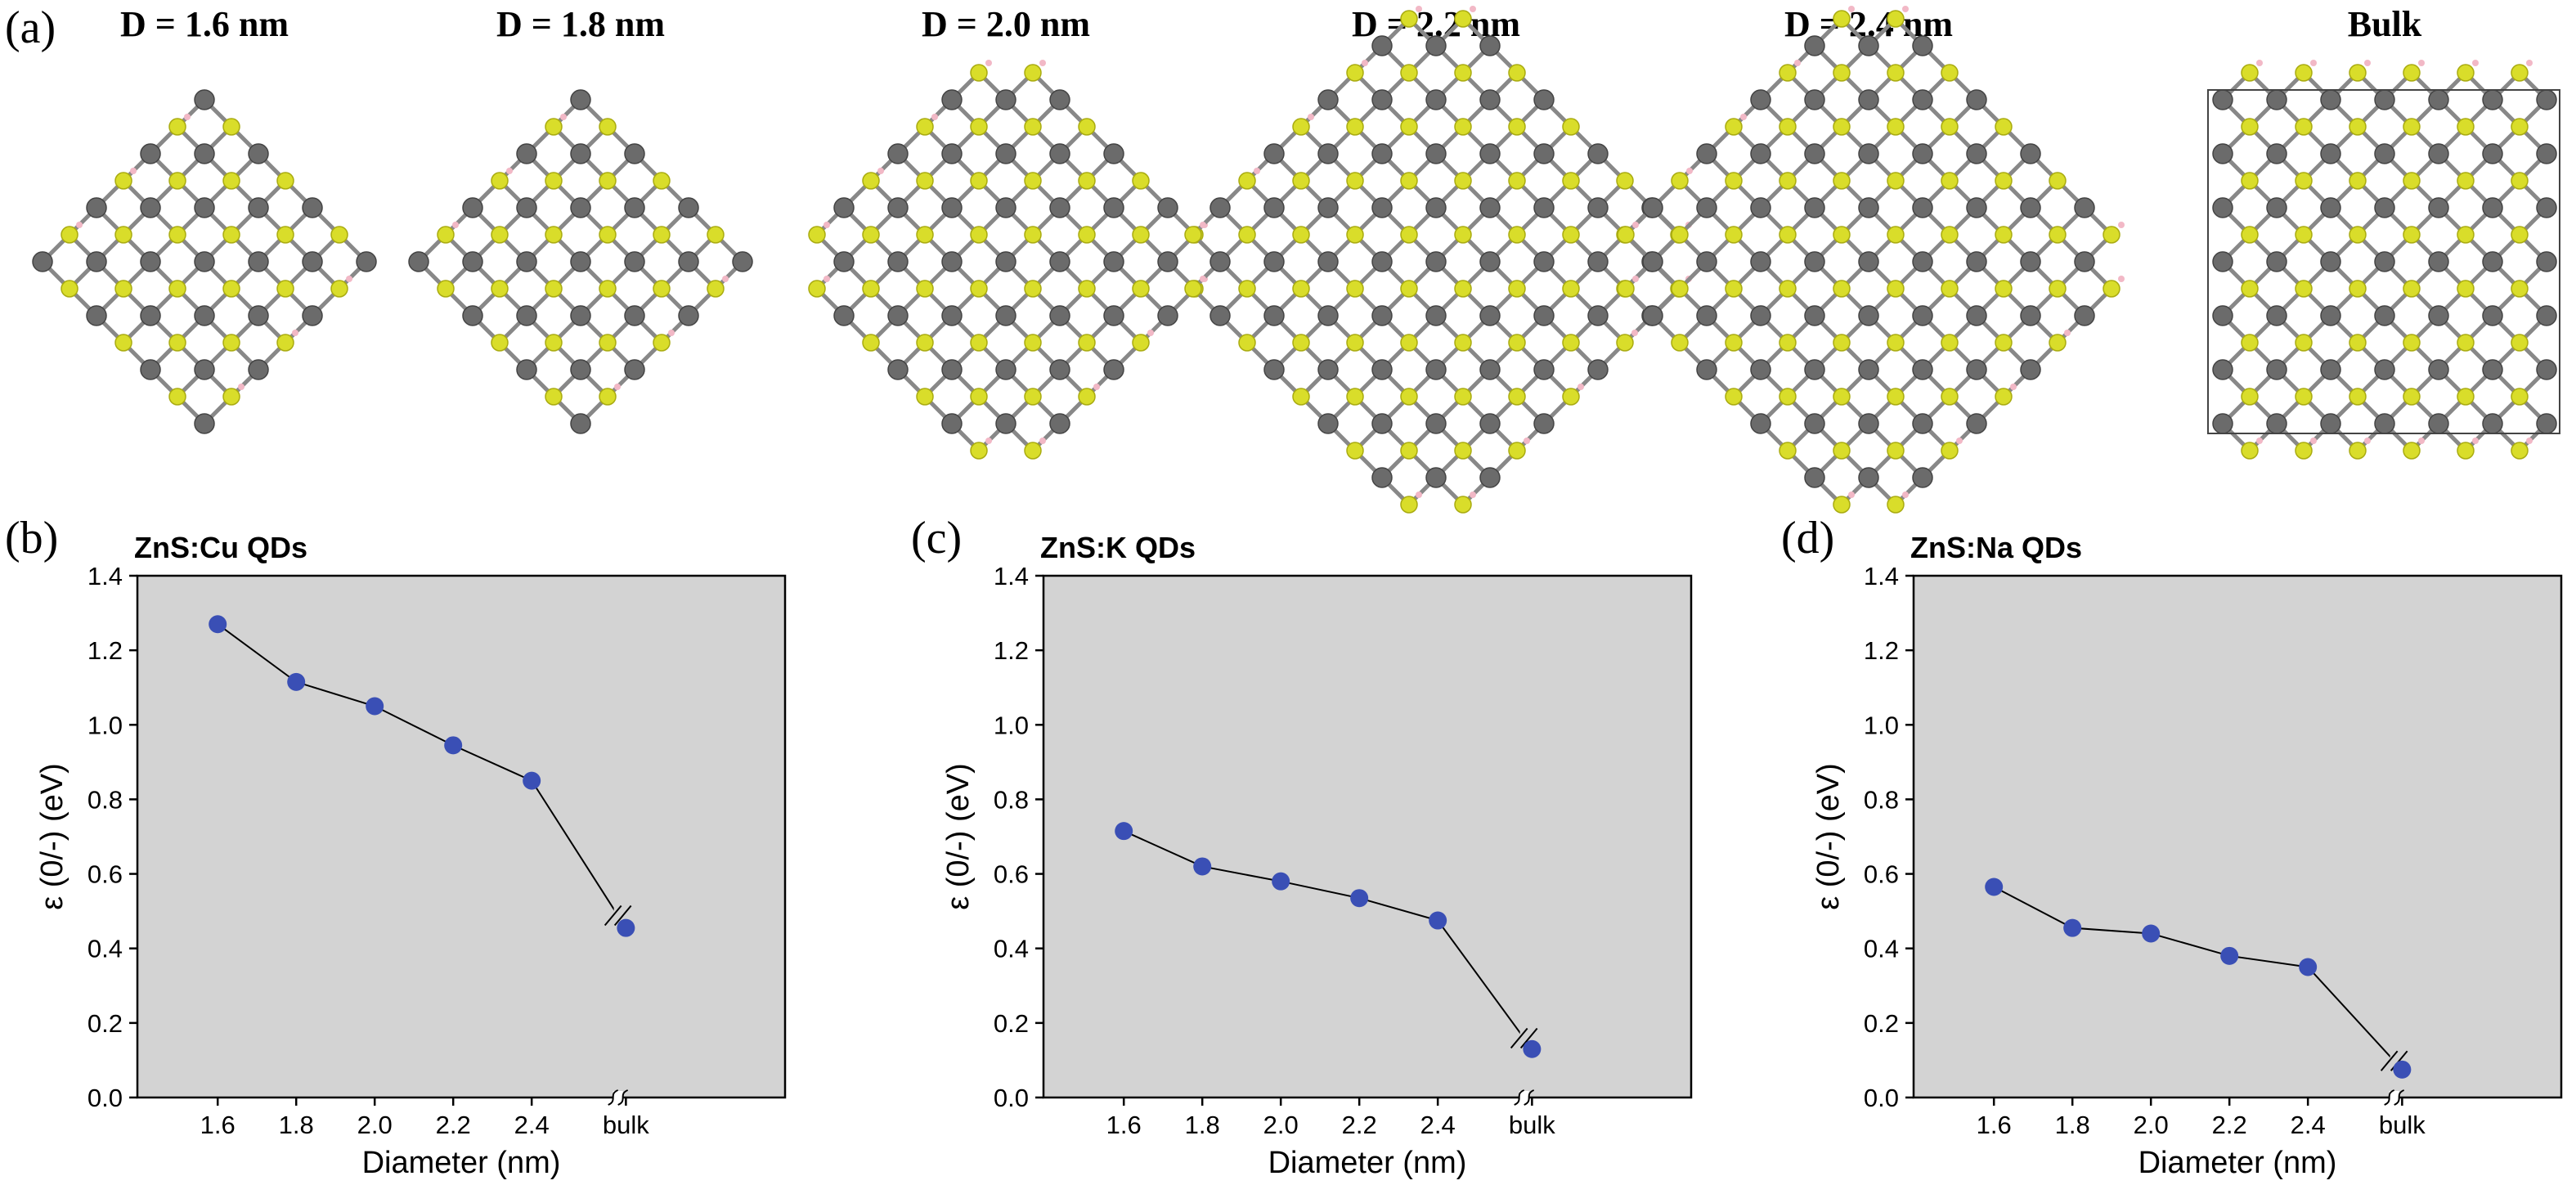  Describe the element at coordinates (461, 1163) in the screenshot. I see `x-axis-label: Diameter (nm)` at that location.